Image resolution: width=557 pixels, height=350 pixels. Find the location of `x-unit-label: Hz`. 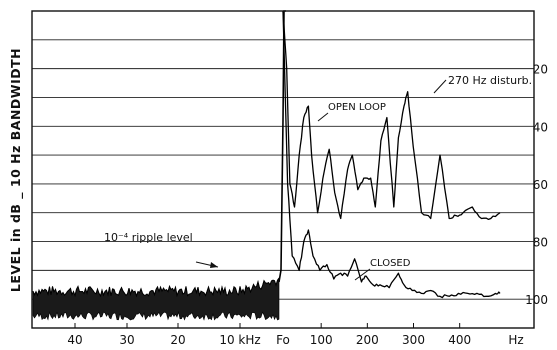

x-unit-label: Hz is located at coordinates (515, 340).